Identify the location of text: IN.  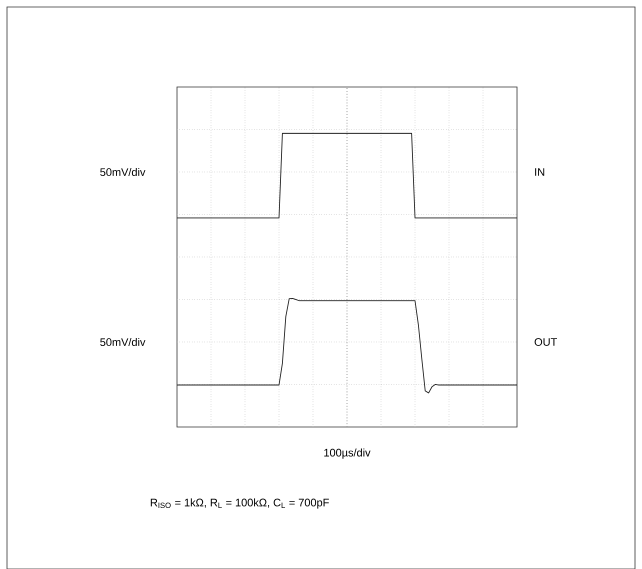
(539, 172).